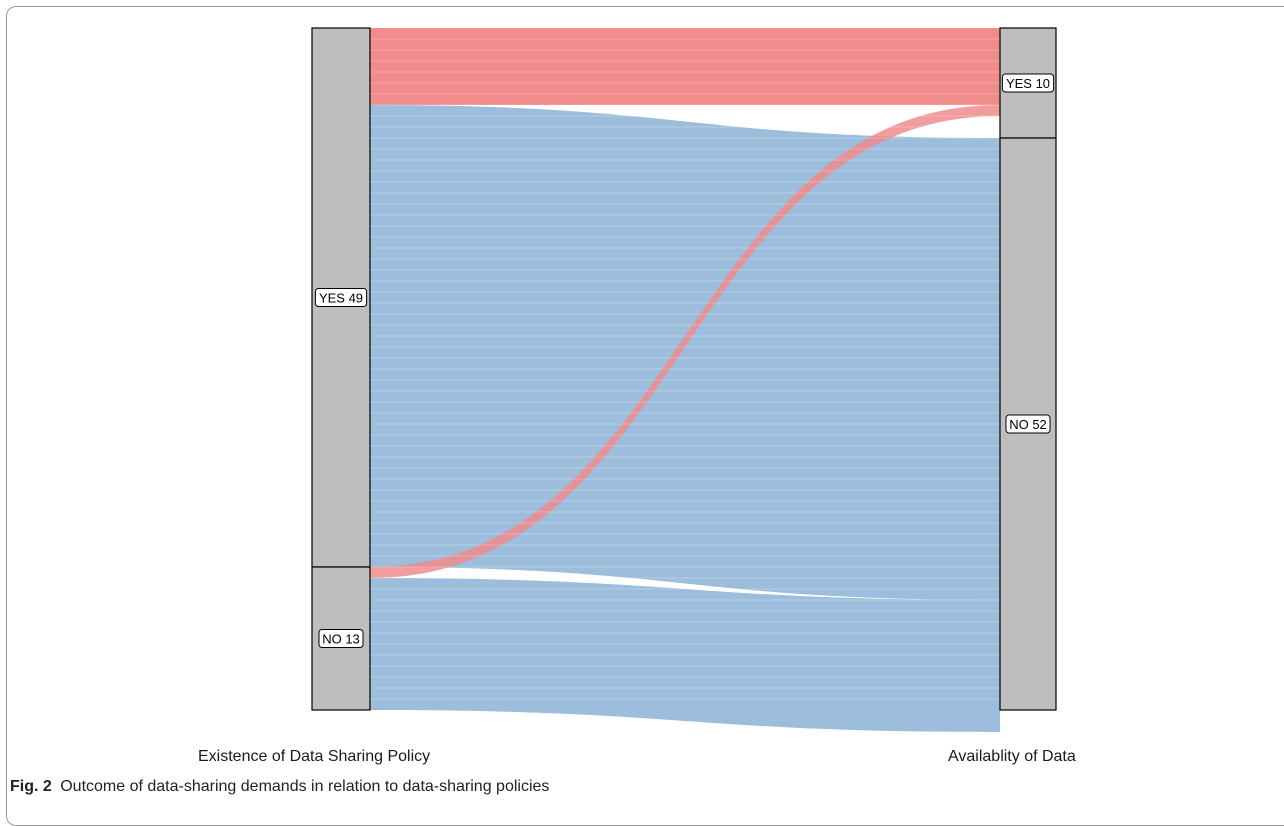 Image resolution: width=1284 pixels, height=826 pixels. I want to click on stratum-label-left-no: NO 13, so click(341, 639).